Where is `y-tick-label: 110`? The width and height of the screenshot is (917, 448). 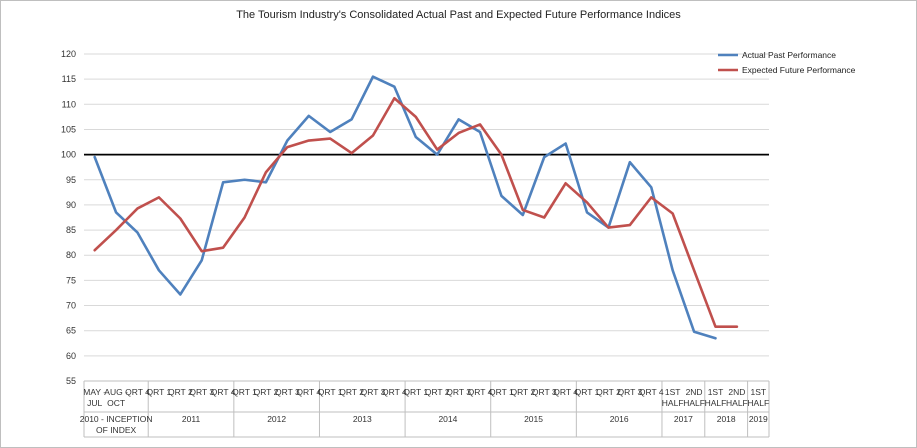 y-tick-label: 110 is located at coordinates (69, 104).